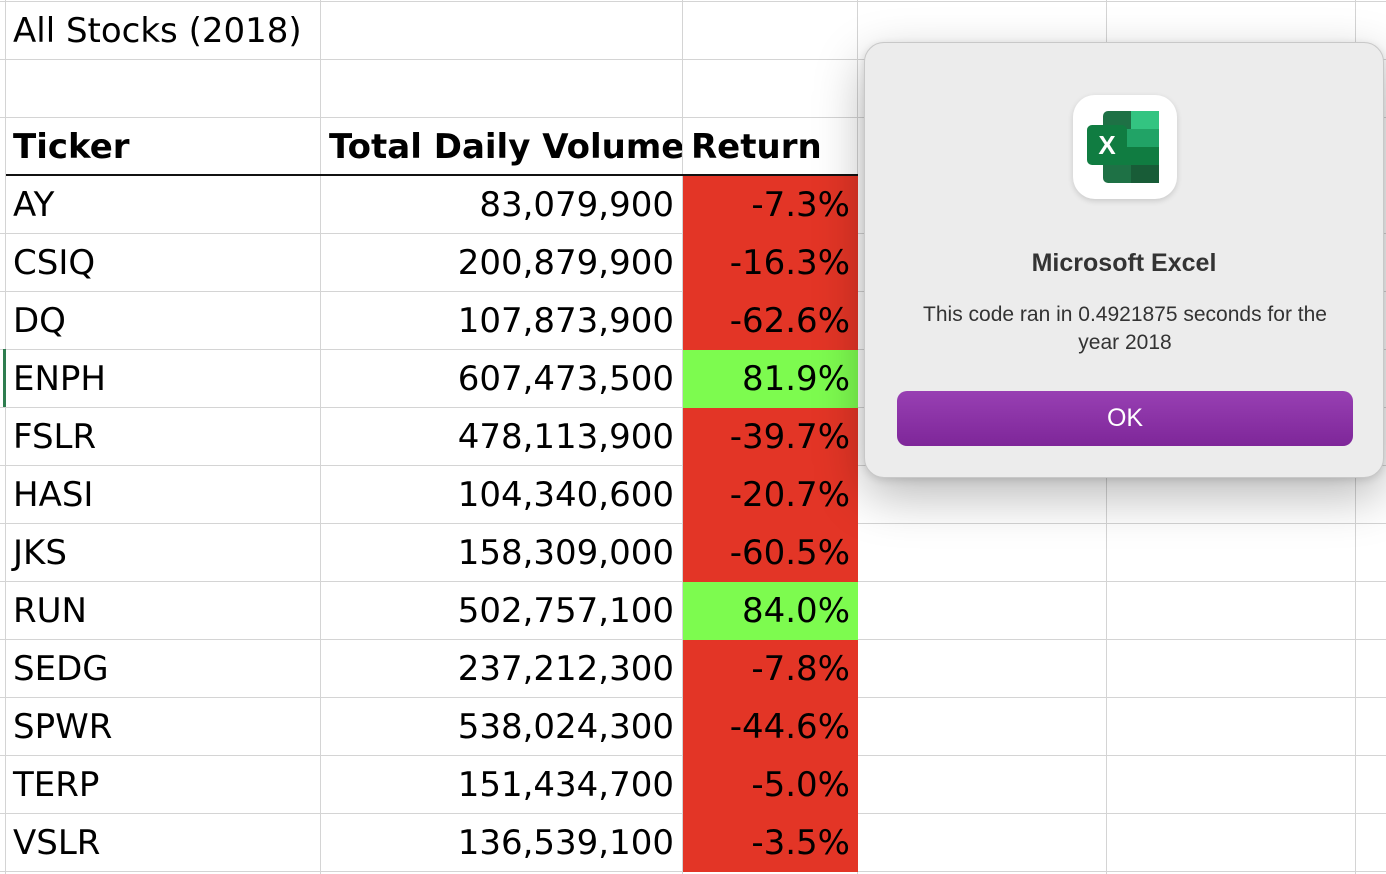 This screenshot has width=1386, height=874. Describe the element at coordinates (565, 495) in the screenshot. I see `cell-volume: 104,340,600` at that location.